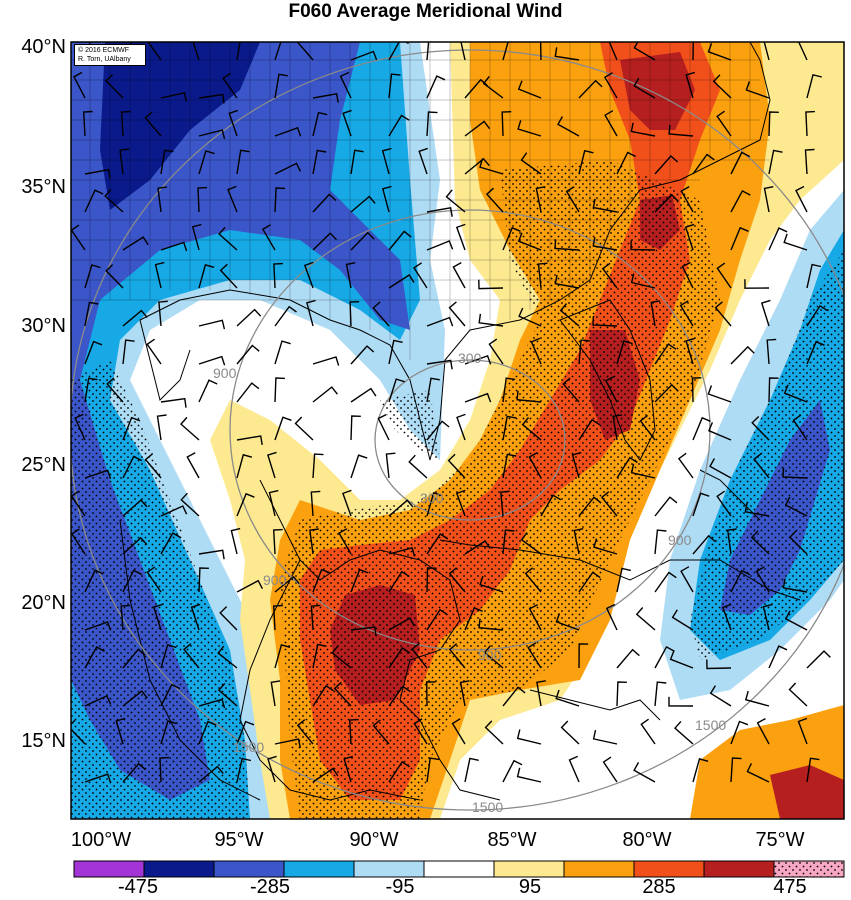 This screenshot has height=900, width=851. What do you see at coordinates (138, 887) in the screenshot?
I see `colorbar-label: -475` at bounding box center [138, 887].